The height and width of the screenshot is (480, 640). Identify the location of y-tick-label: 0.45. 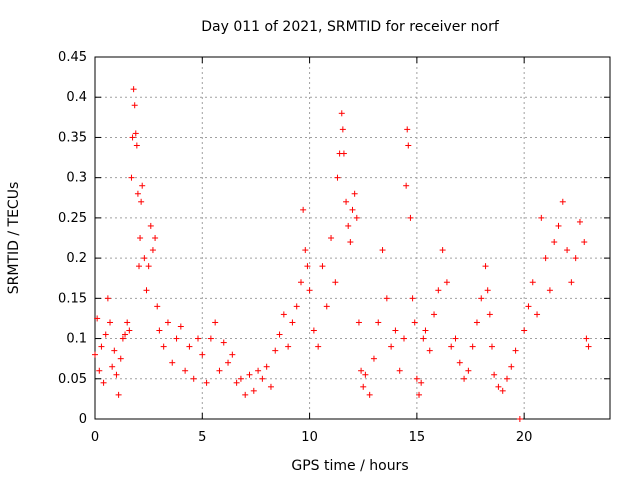
(72, 57).